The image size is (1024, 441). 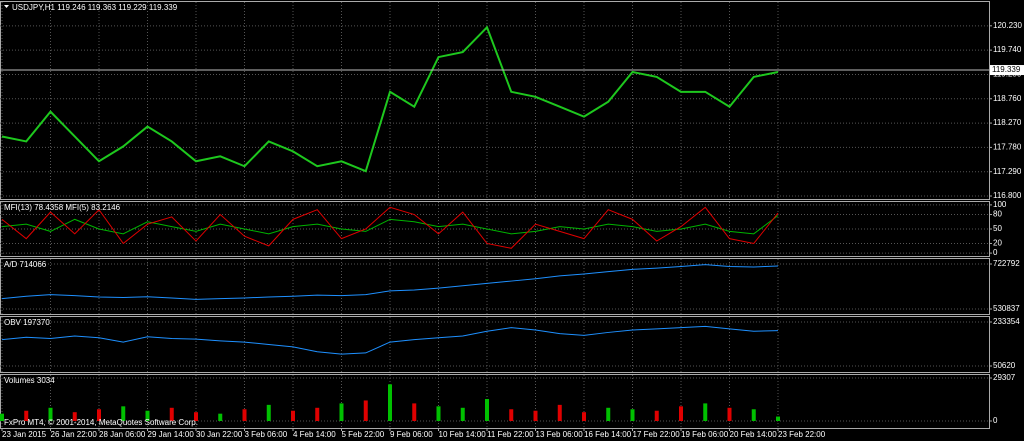 I want to click on x-tick-label: 13 Feb 06:00, so click(x=560, y=434).